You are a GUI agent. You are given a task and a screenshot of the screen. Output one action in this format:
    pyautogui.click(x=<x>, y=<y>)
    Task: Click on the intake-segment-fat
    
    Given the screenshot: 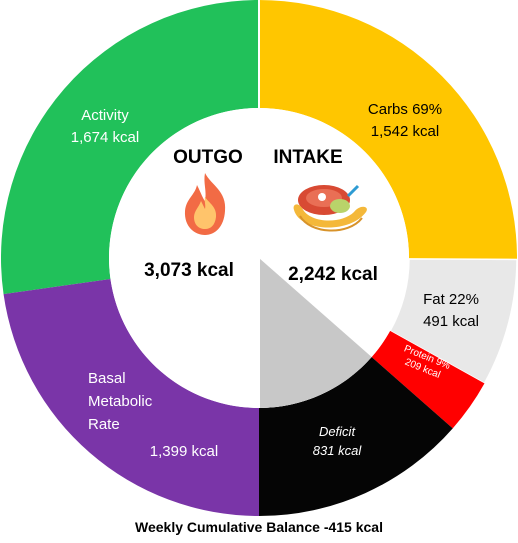 What is the action you would take?
    pyautogui.click(x=453, y=321)
    